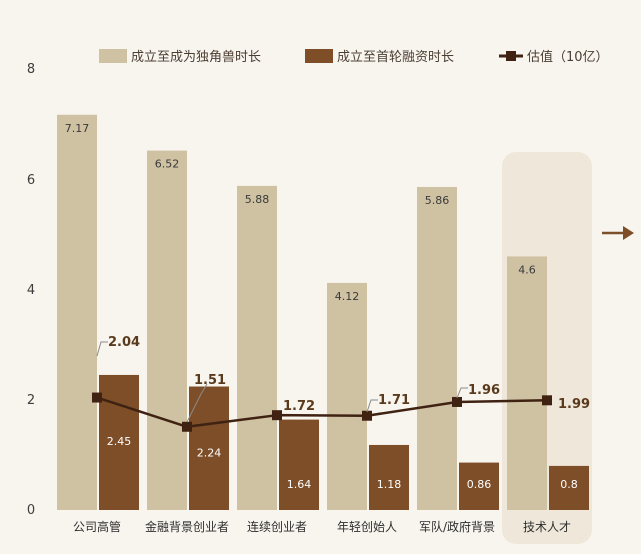  What do you see at coordinates (527, 269) in the screenshot?
I see `bar-label-unicorn-time: 4.6` at bounding box center [527, 269].